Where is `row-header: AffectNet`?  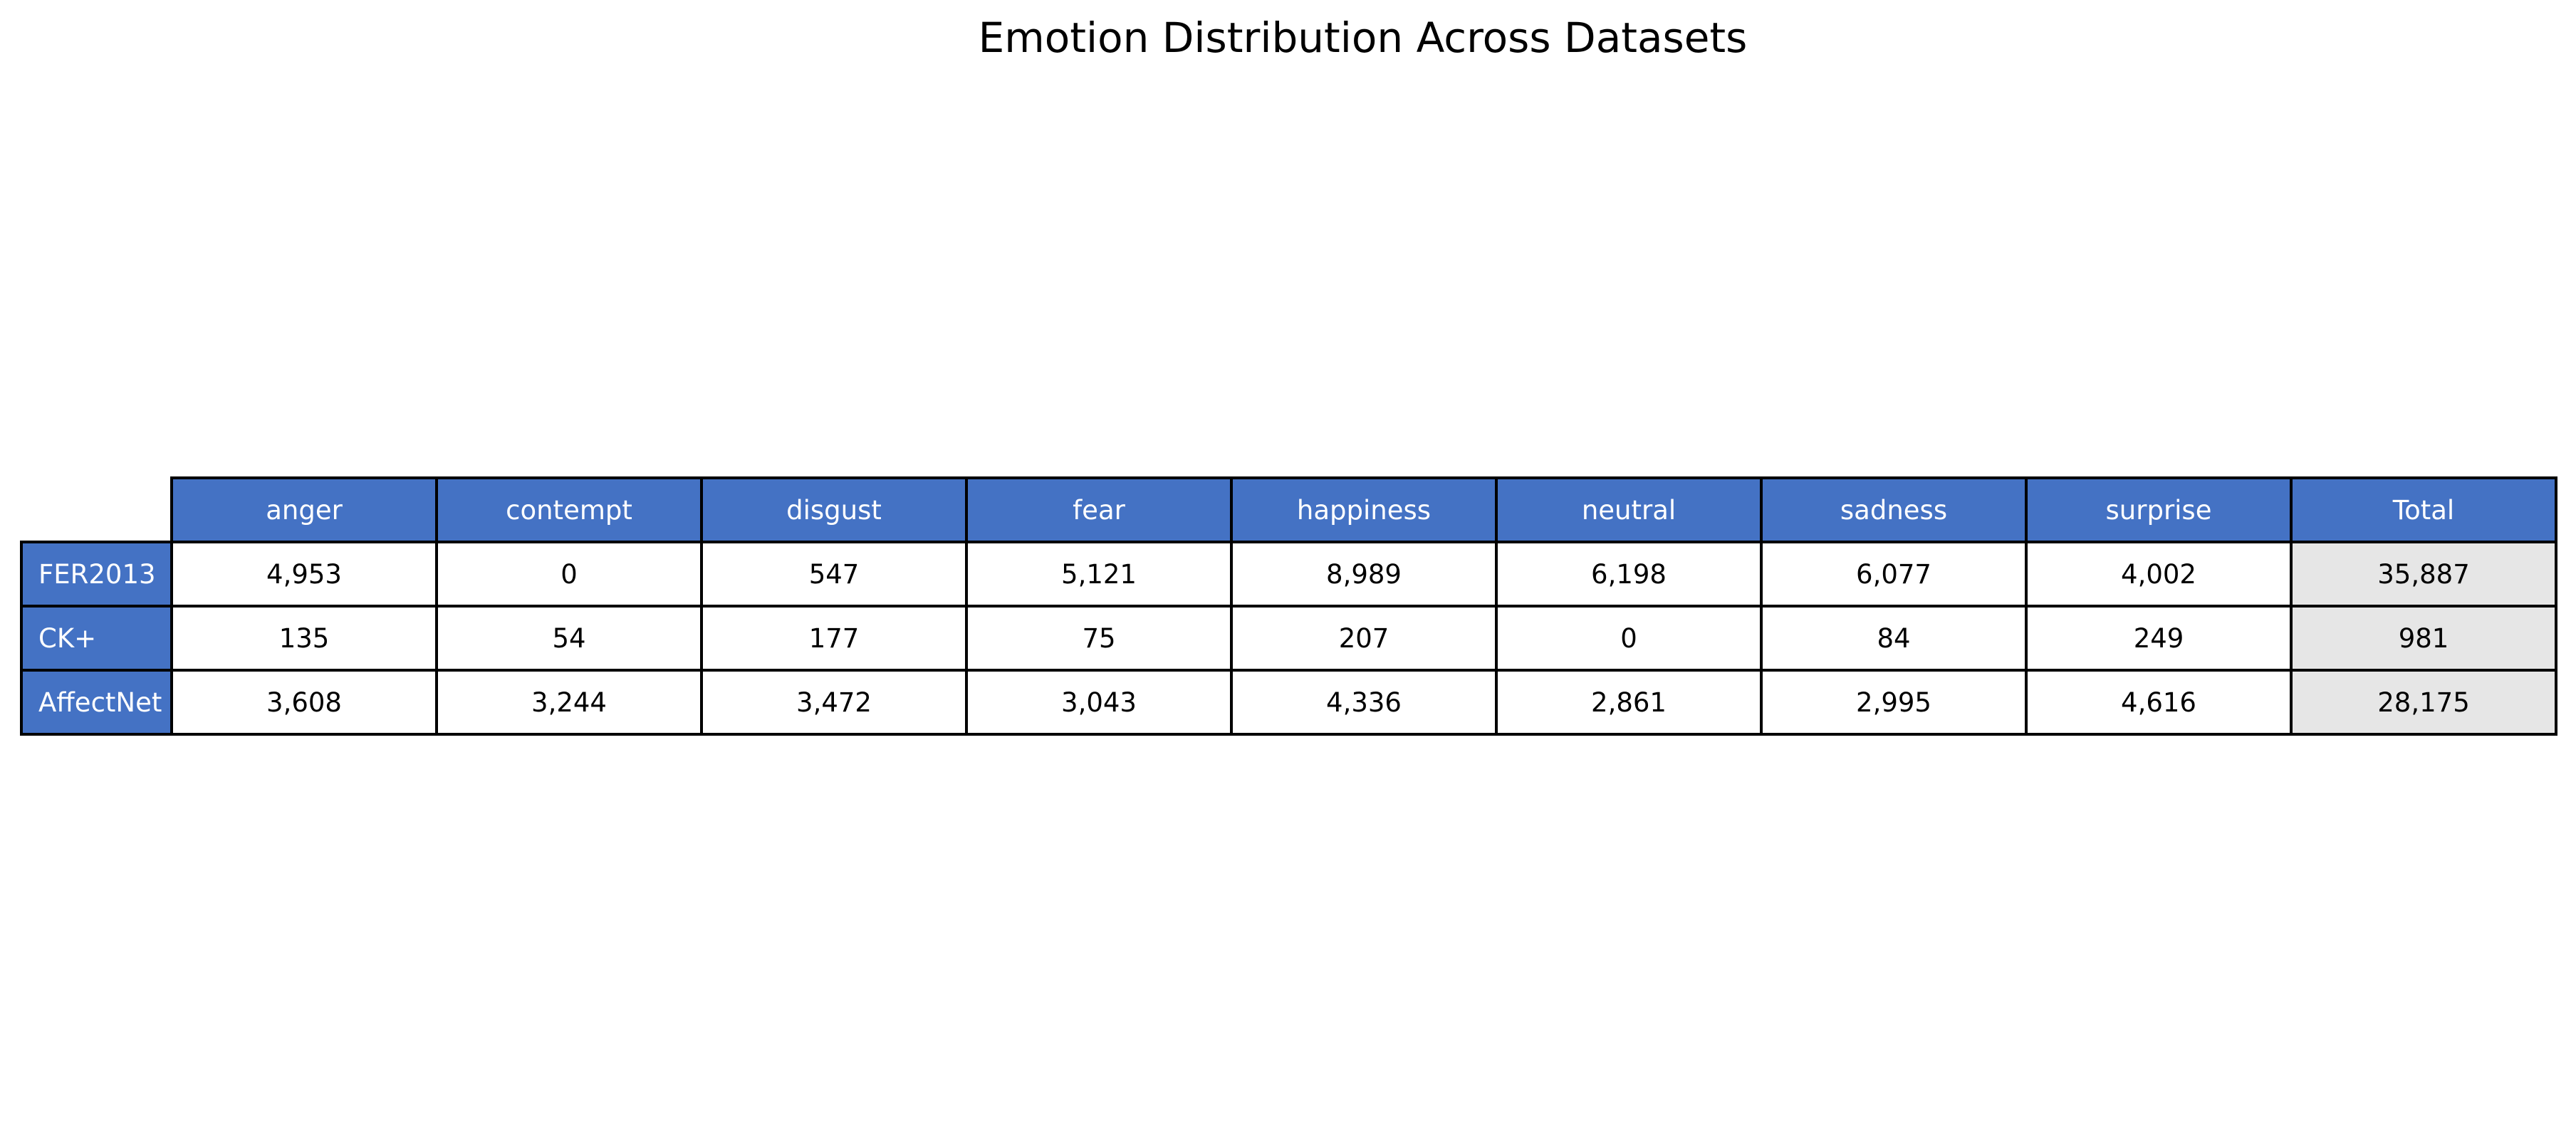
row-header: AffectNet is located at coordinates (96, 702).